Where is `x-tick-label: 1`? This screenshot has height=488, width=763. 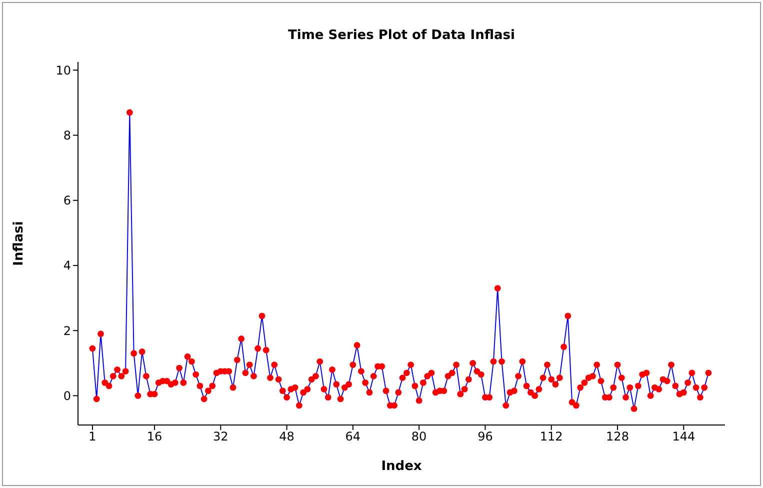
x-tick-label: 1 is located at coordinates (92, 437).